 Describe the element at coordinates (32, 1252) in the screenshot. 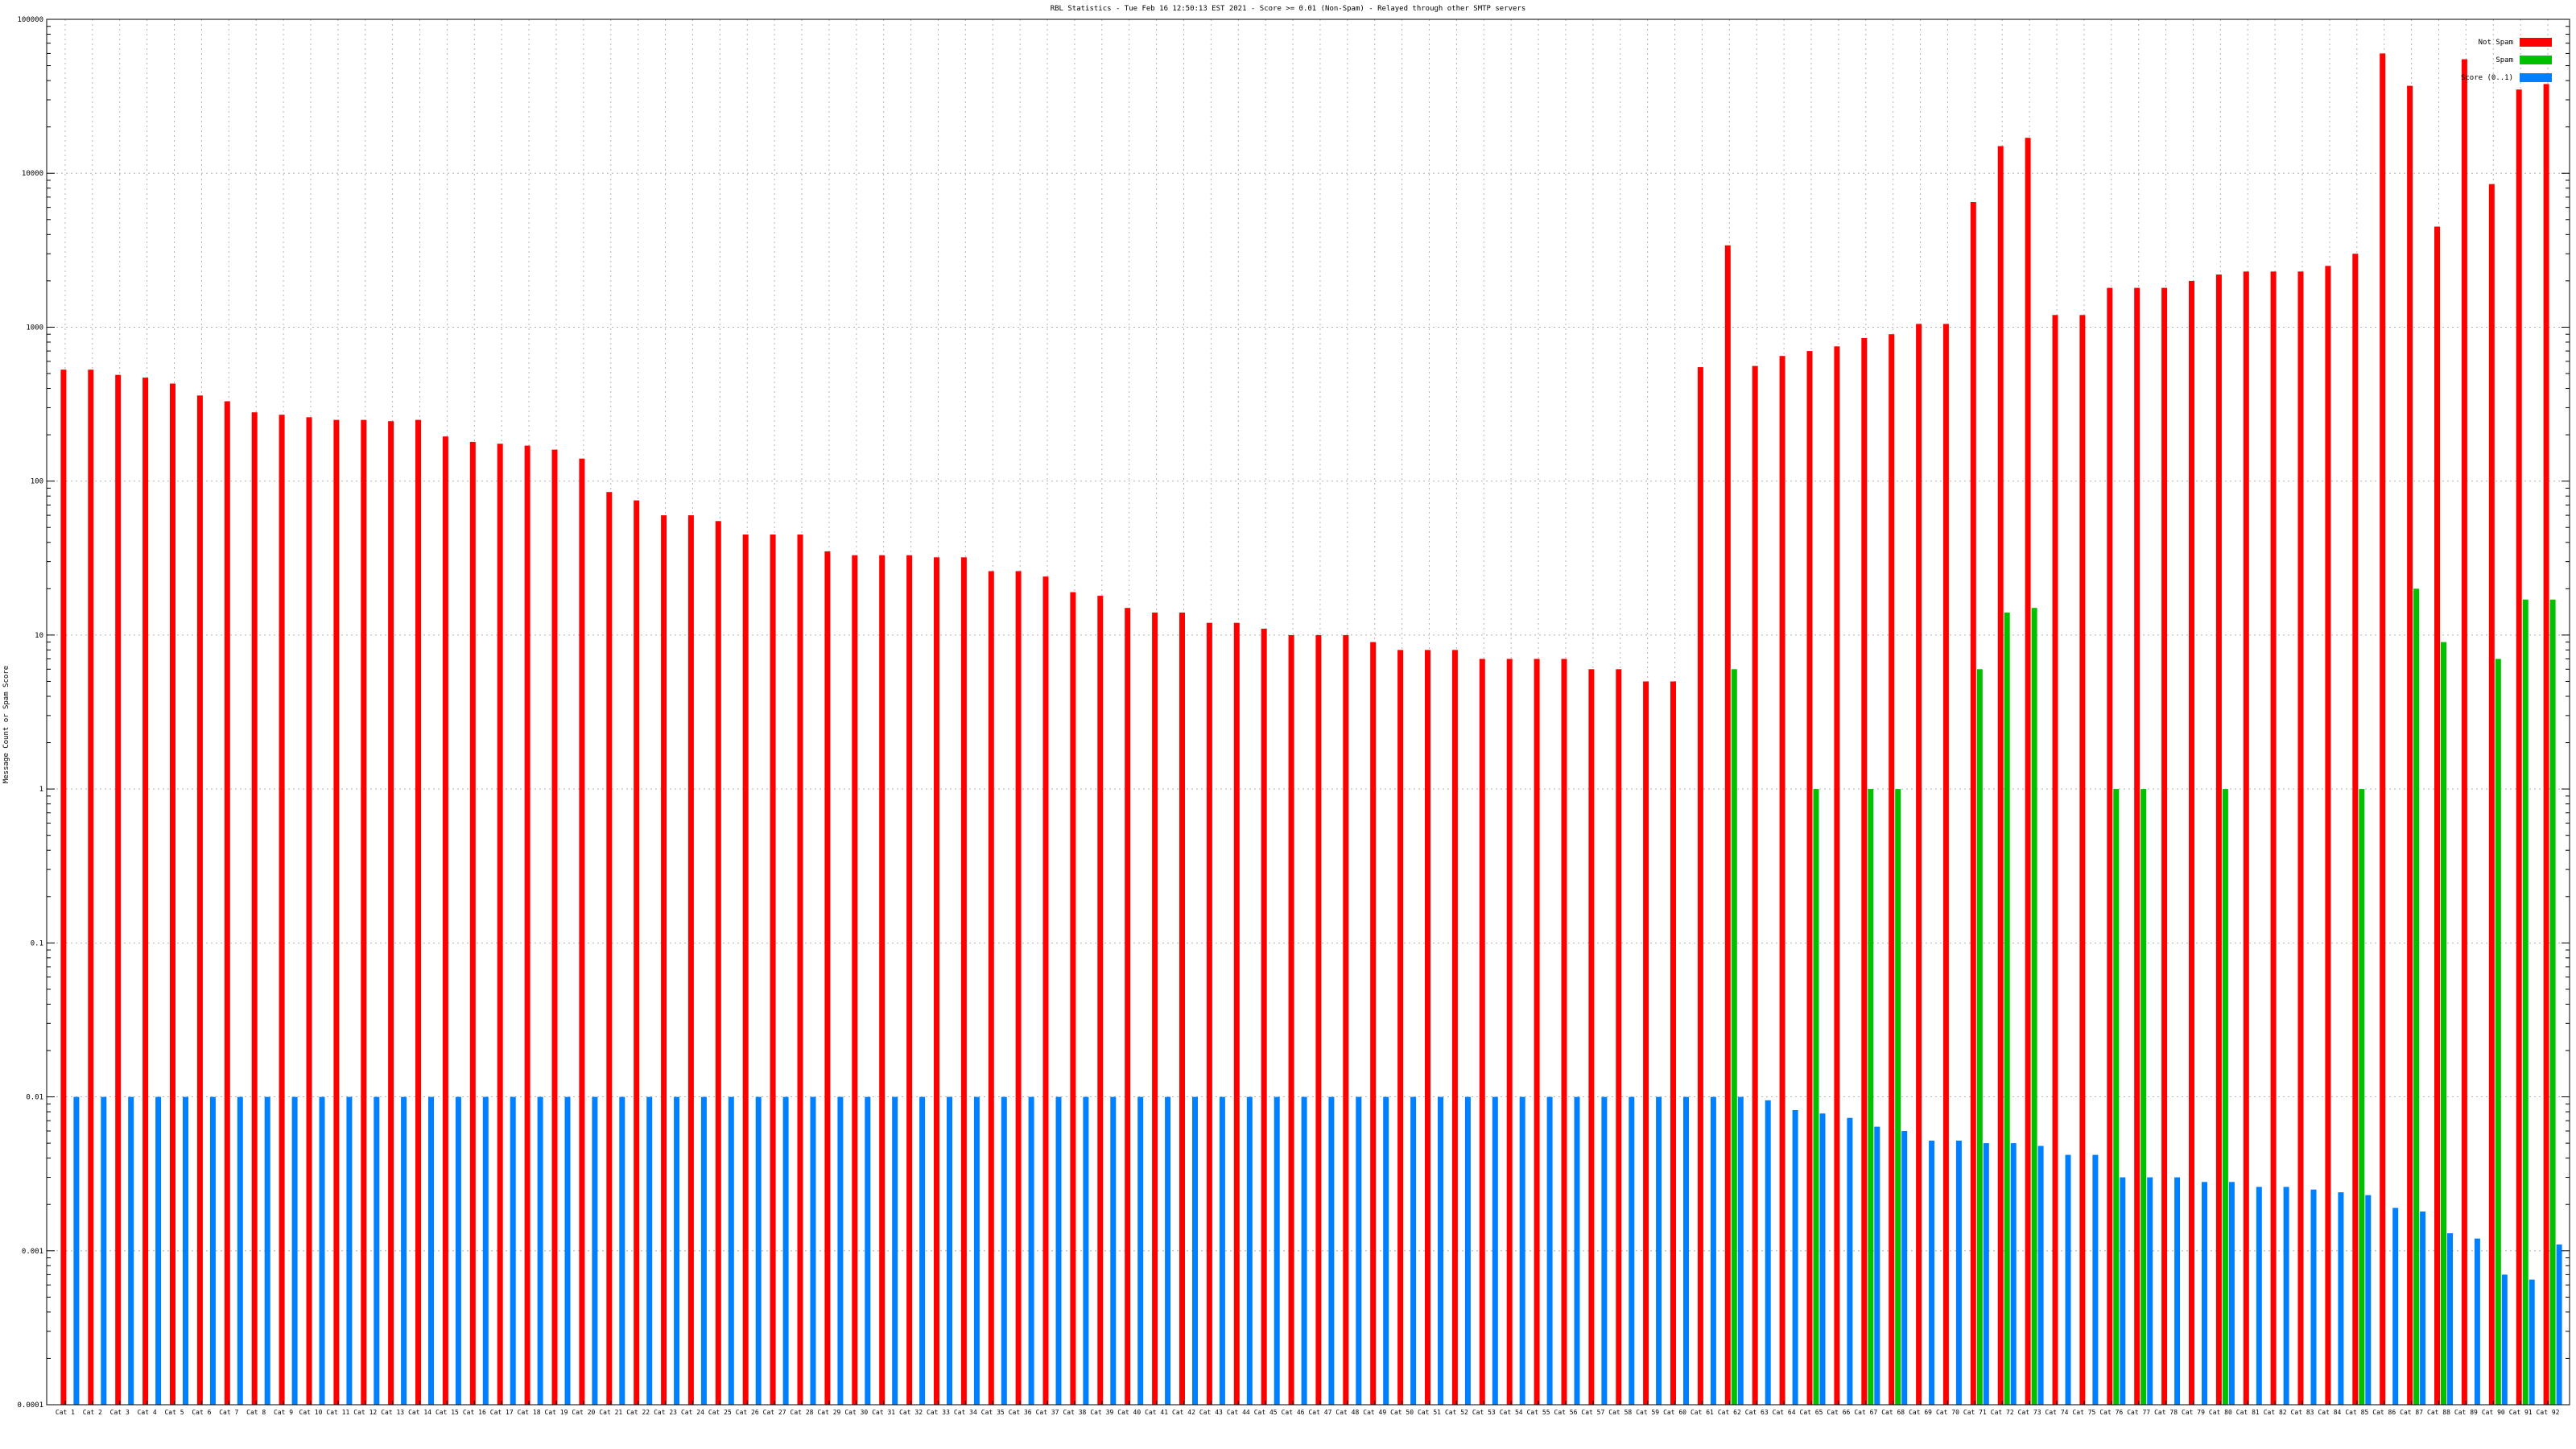

I see `y-tick-label: 0.001` at that location.